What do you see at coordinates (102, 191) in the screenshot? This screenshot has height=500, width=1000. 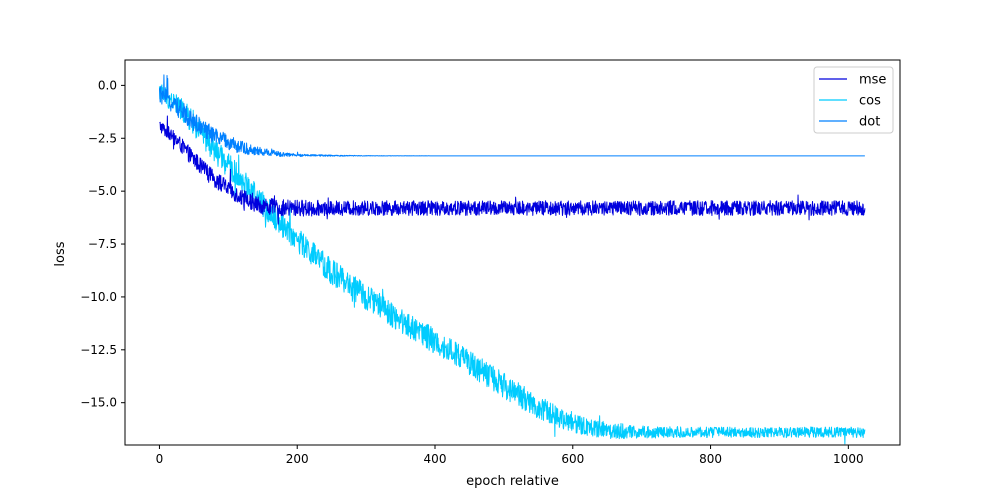 I see `y-tick-label: −5.0` at bounding box center [102, 191].